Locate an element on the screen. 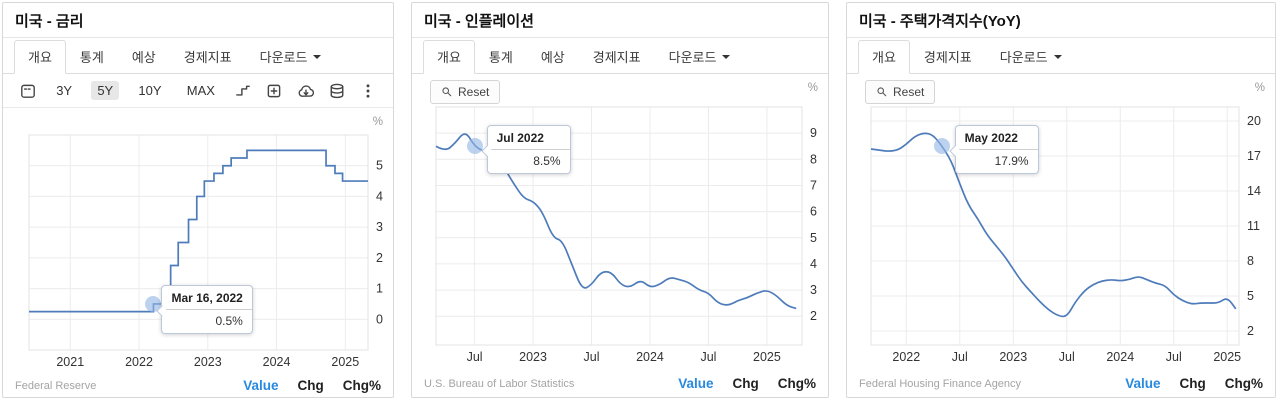  chart-tooltip: Jul 2022 8.5% is located at coordinates (526, 150).